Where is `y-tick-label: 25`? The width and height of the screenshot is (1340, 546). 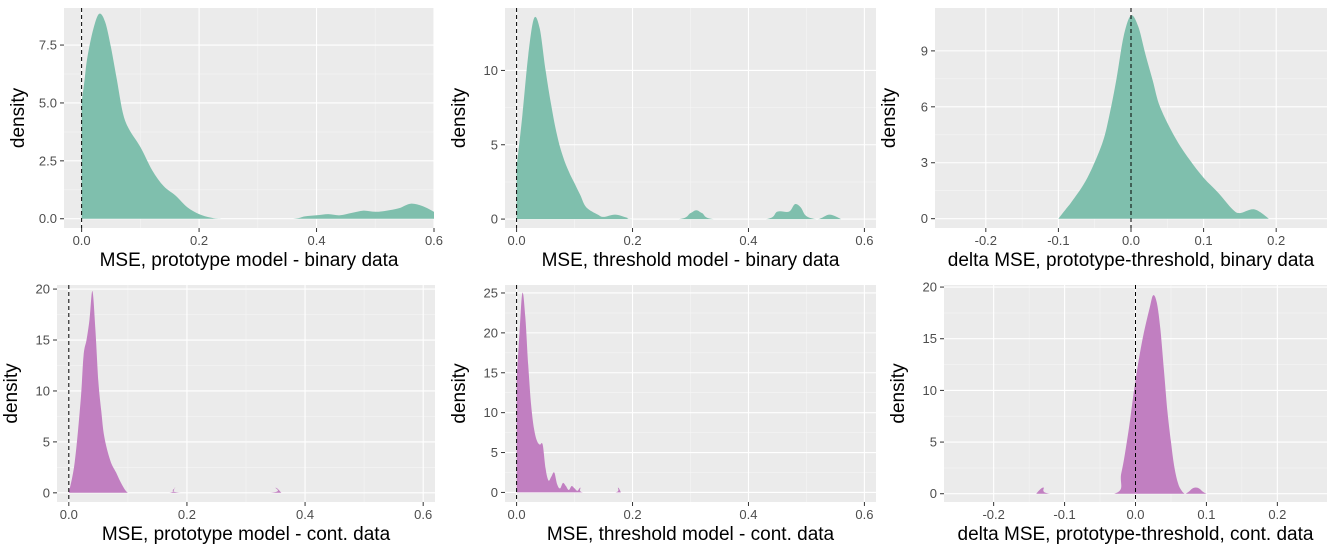
y-tick-label: 25 is located at coordinates (491, 292).